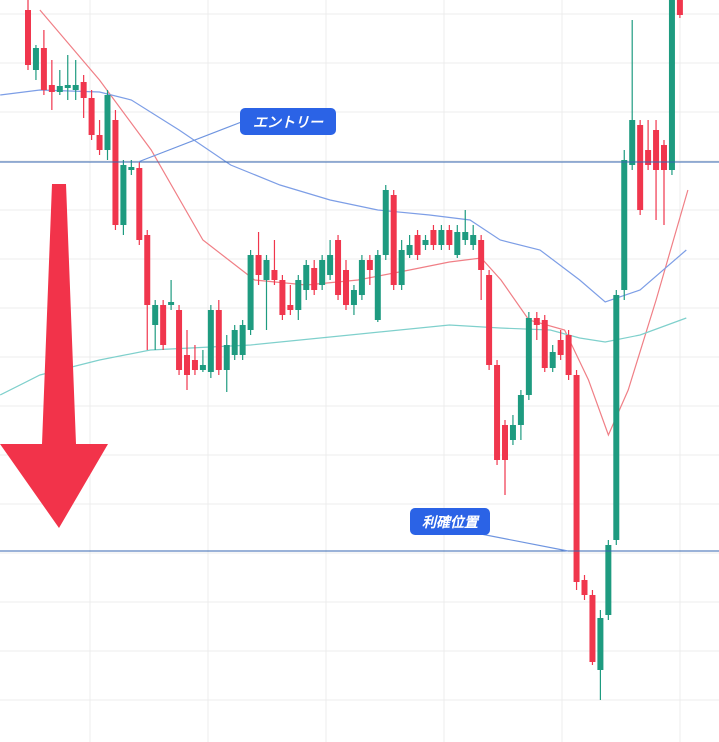  I want to click on level-label: エントリー, so click(288, 123).